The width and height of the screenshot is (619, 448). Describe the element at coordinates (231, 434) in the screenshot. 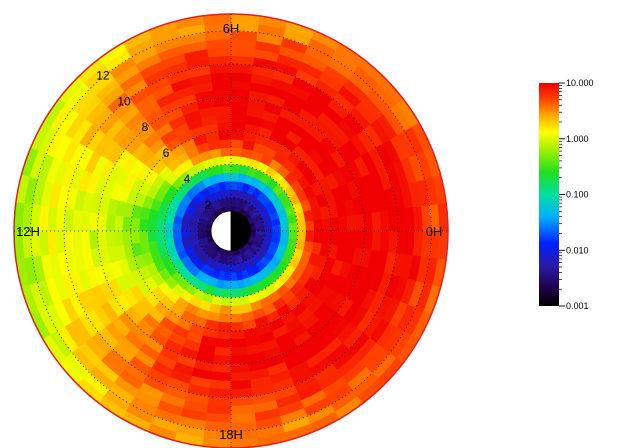

I see `local-time-label: 18H` at that location.